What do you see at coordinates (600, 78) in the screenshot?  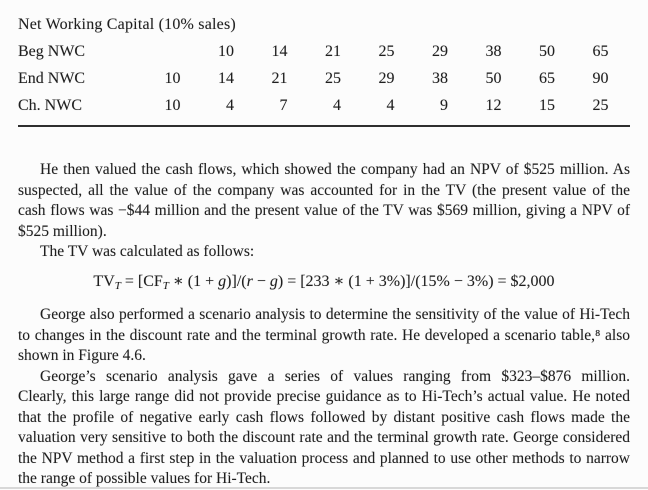 I see `table-cell: 90` at bounding box center [600, 78].